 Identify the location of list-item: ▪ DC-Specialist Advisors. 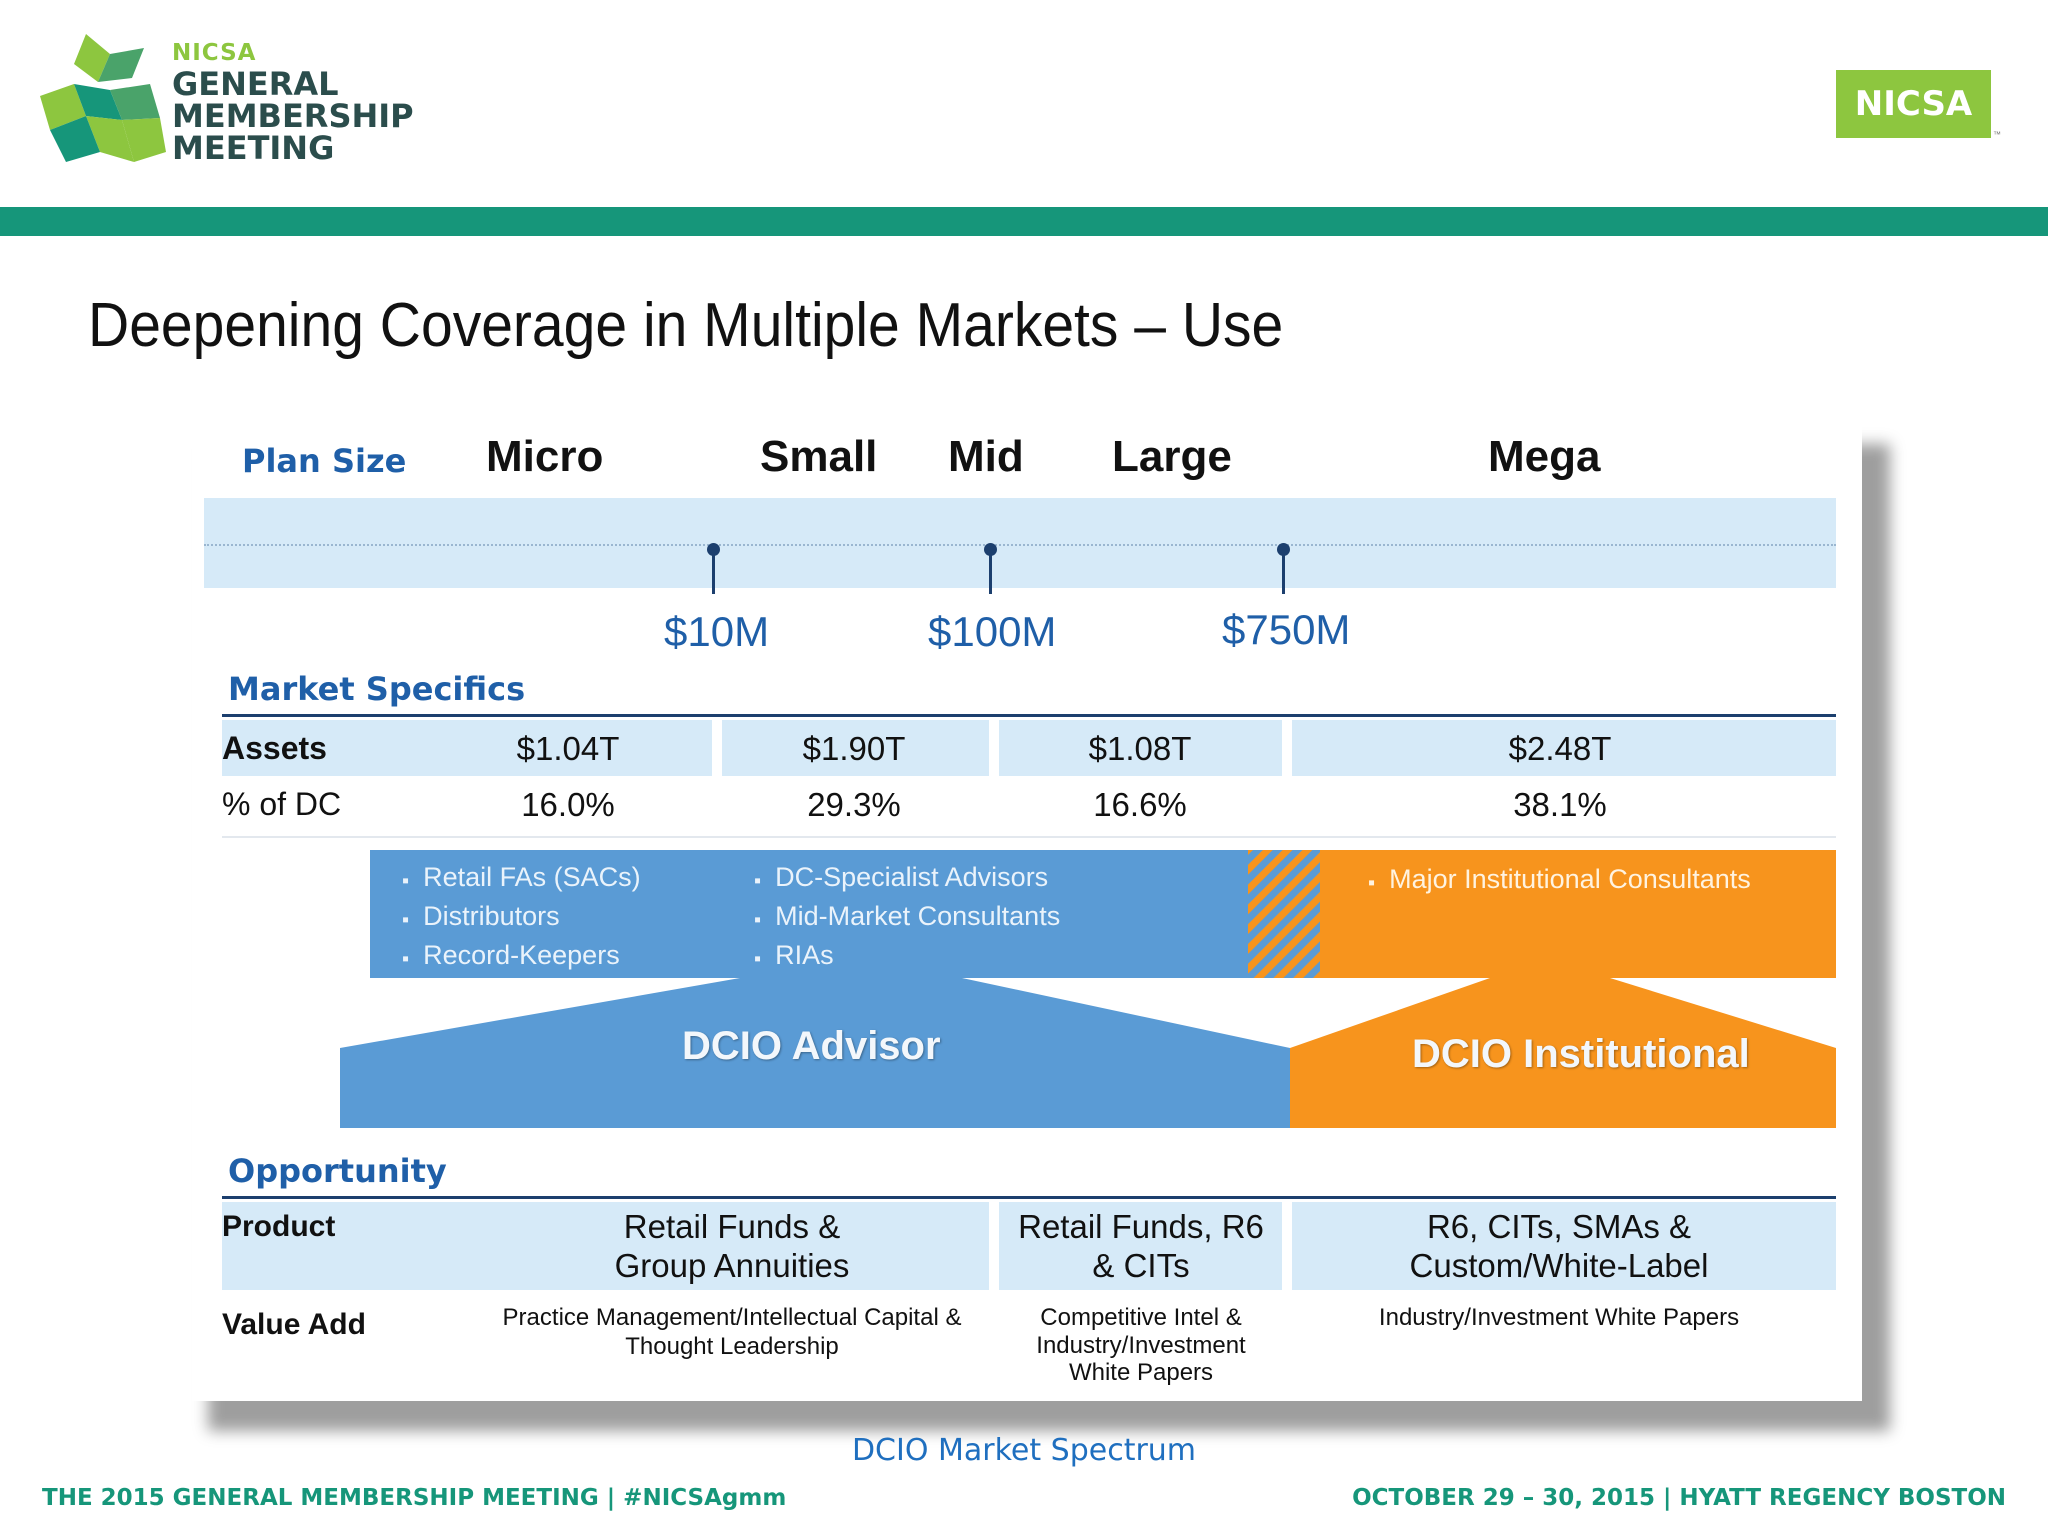
(901, 877).